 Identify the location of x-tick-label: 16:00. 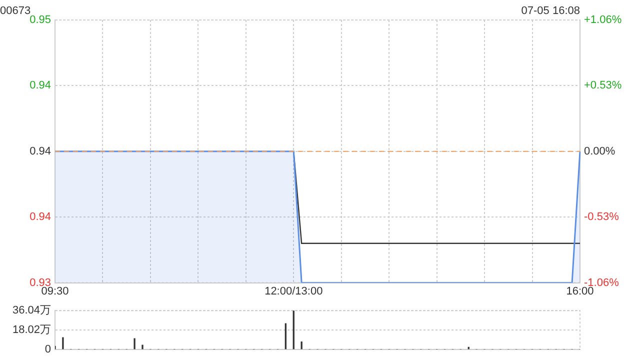
(580, 291).